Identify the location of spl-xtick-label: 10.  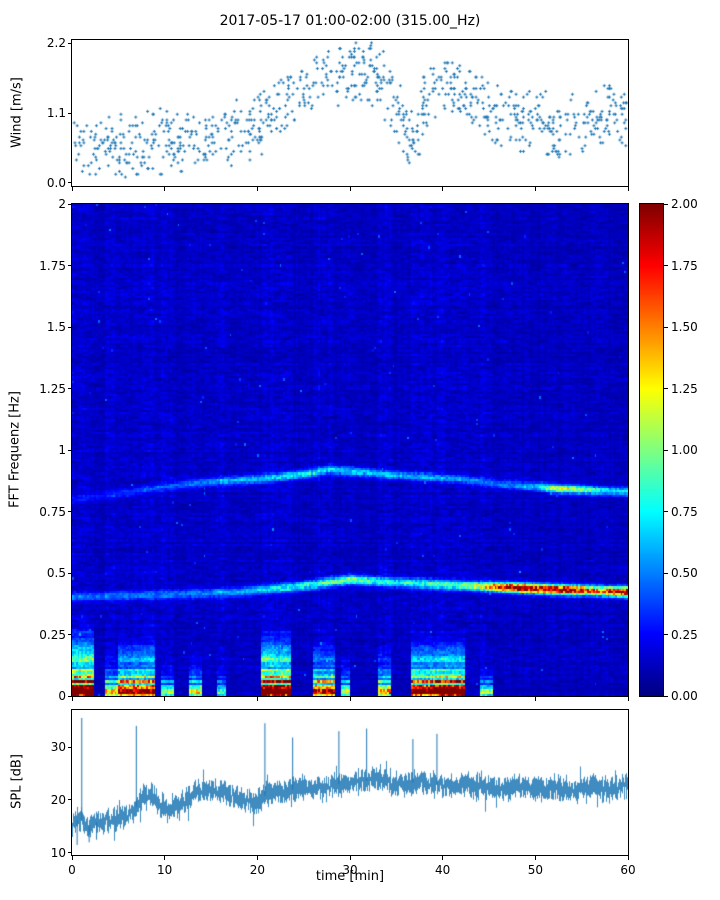
(165, 870).